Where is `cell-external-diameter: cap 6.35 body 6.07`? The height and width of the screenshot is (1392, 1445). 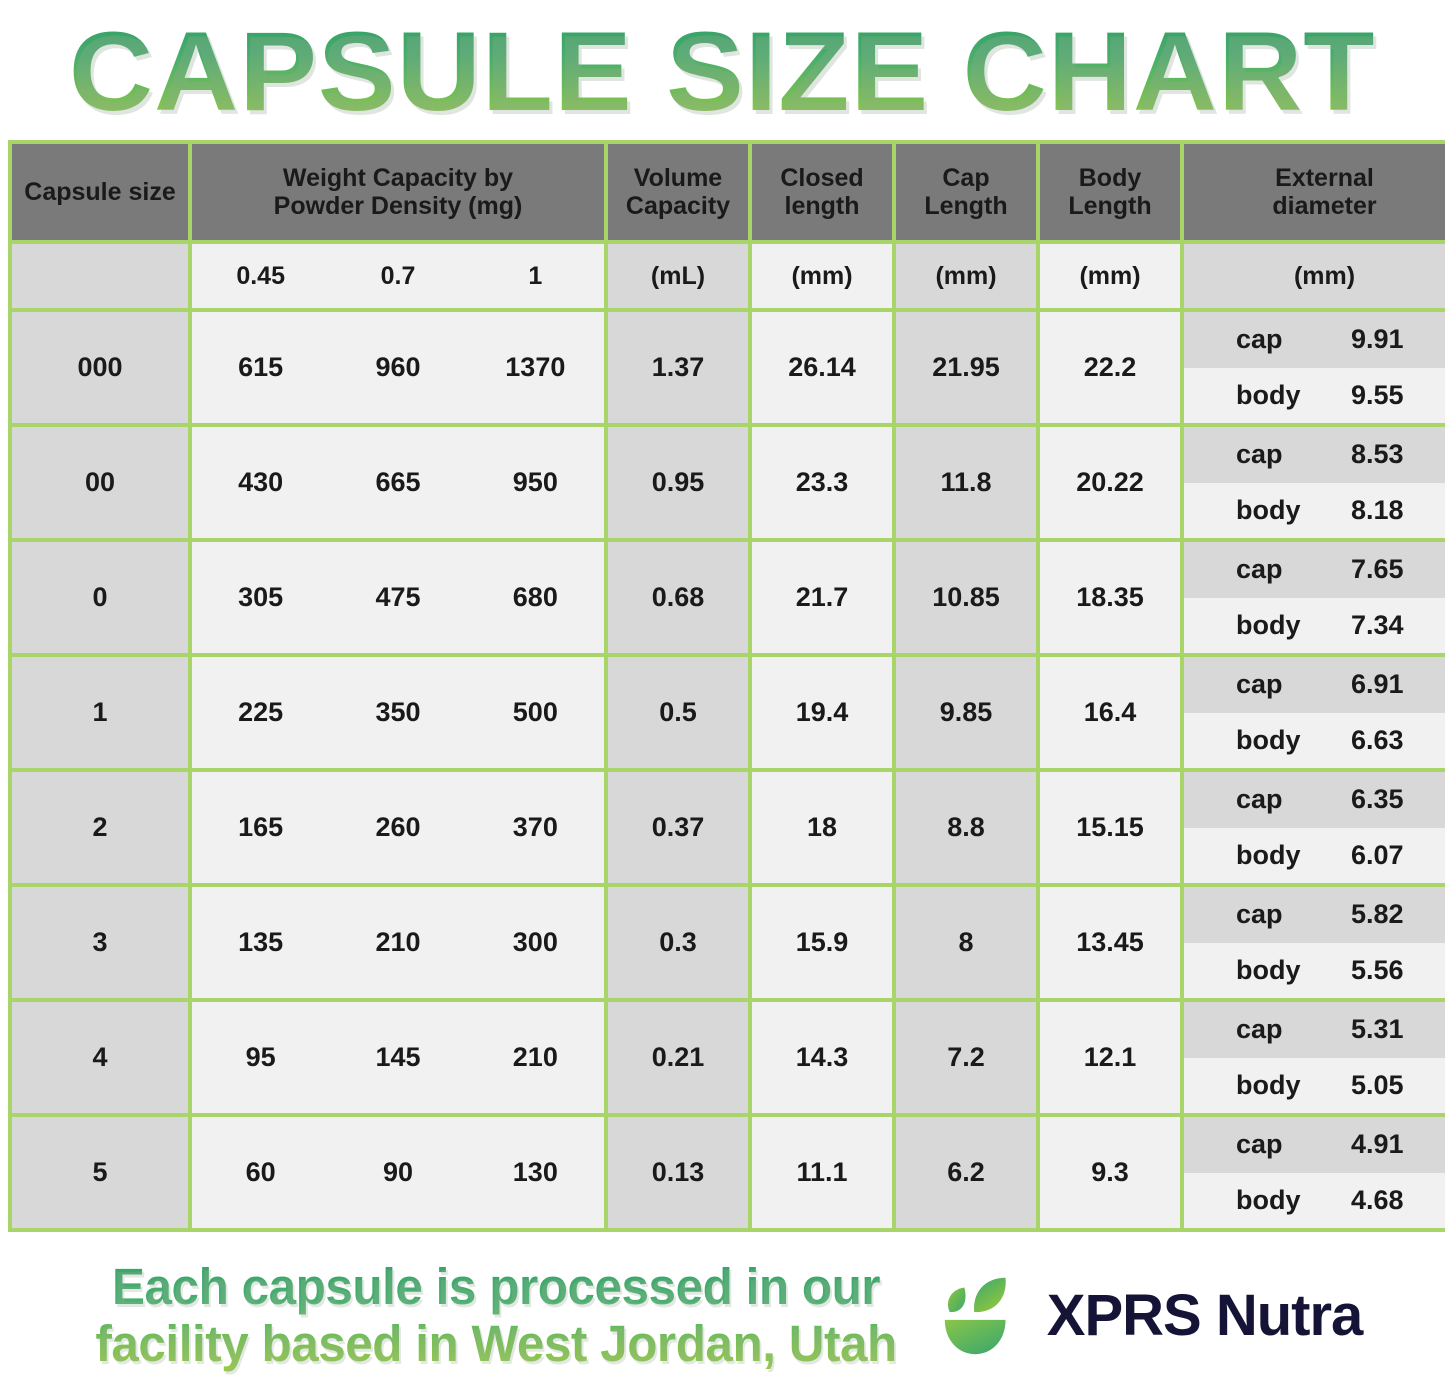
cell-external-diameter: cap 6.35 body 6.07 is located at coordinates (1314, 827).